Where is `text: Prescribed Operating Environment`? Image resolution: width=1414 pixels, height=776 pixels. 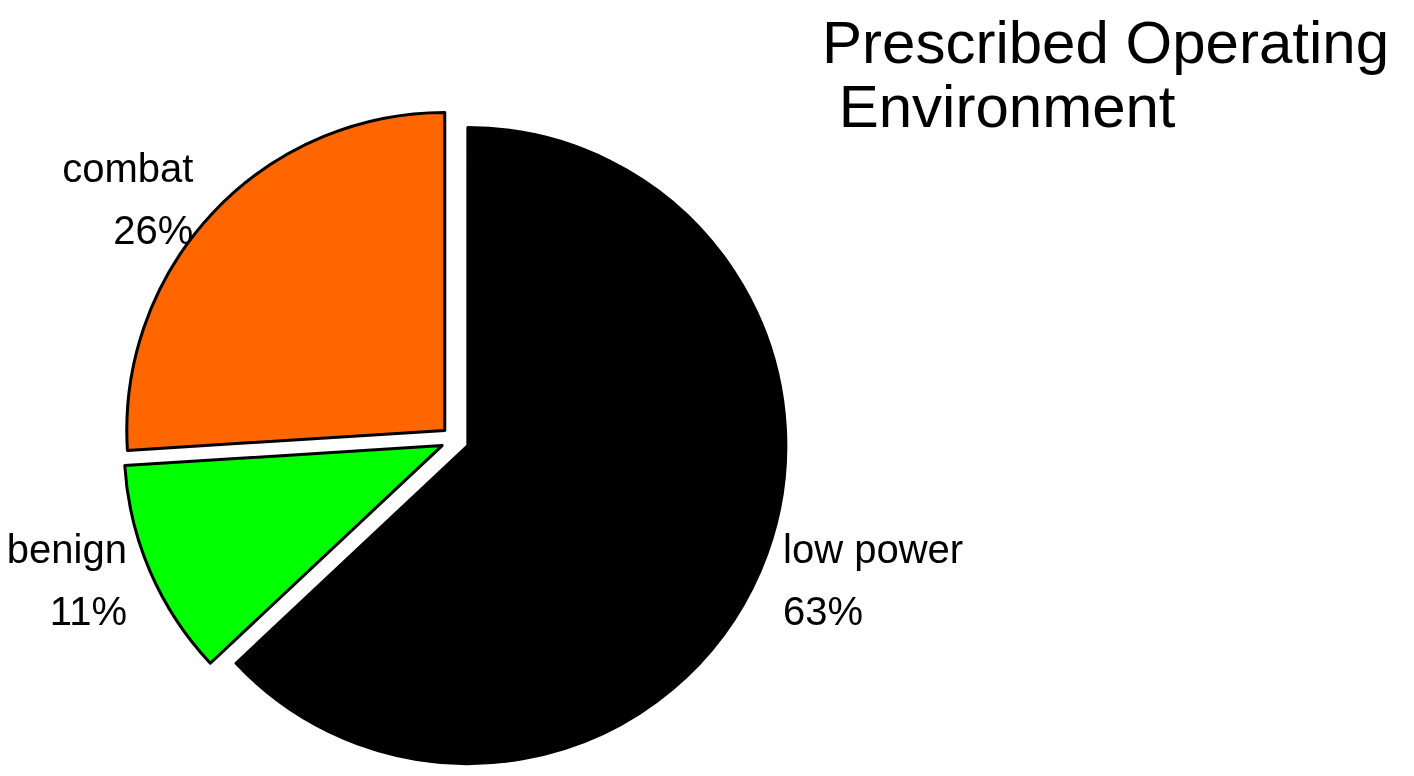 text: Prescribed Operating Environment is located at coordinates (1105, 74).